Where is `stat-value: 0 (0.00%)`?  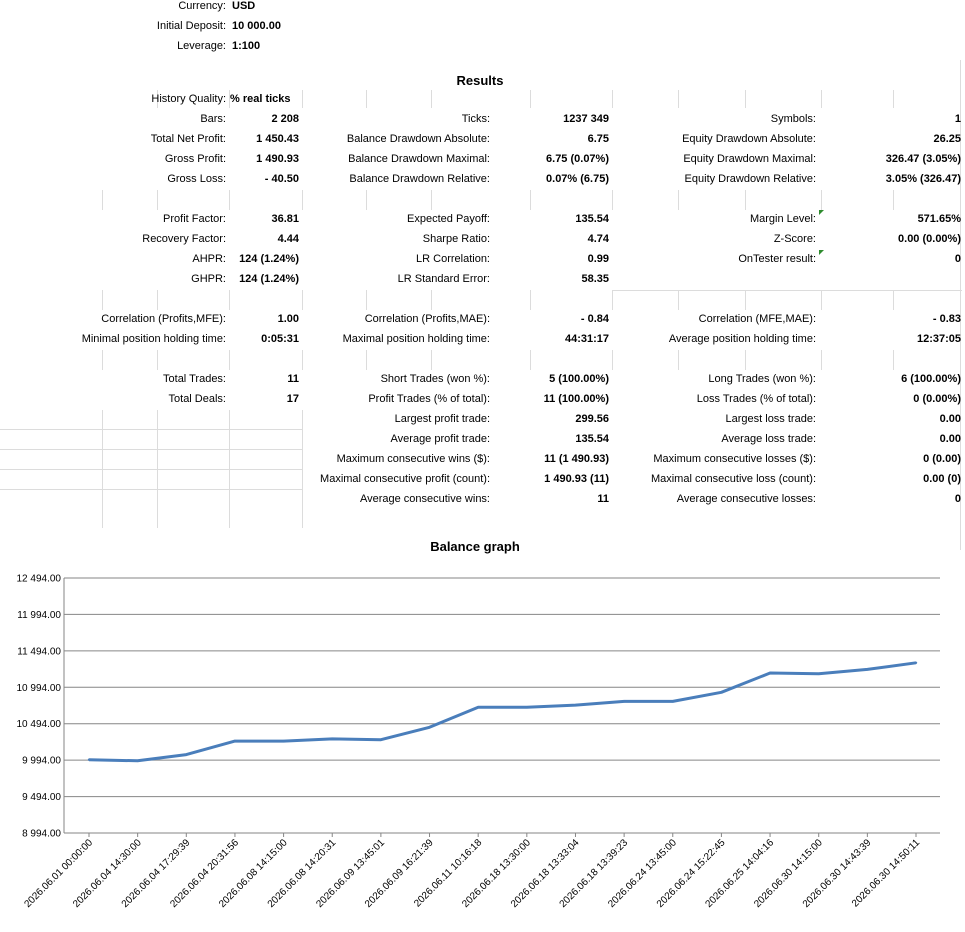 stat-value: 0 (0.00%) is located at coordinates (937, 399).